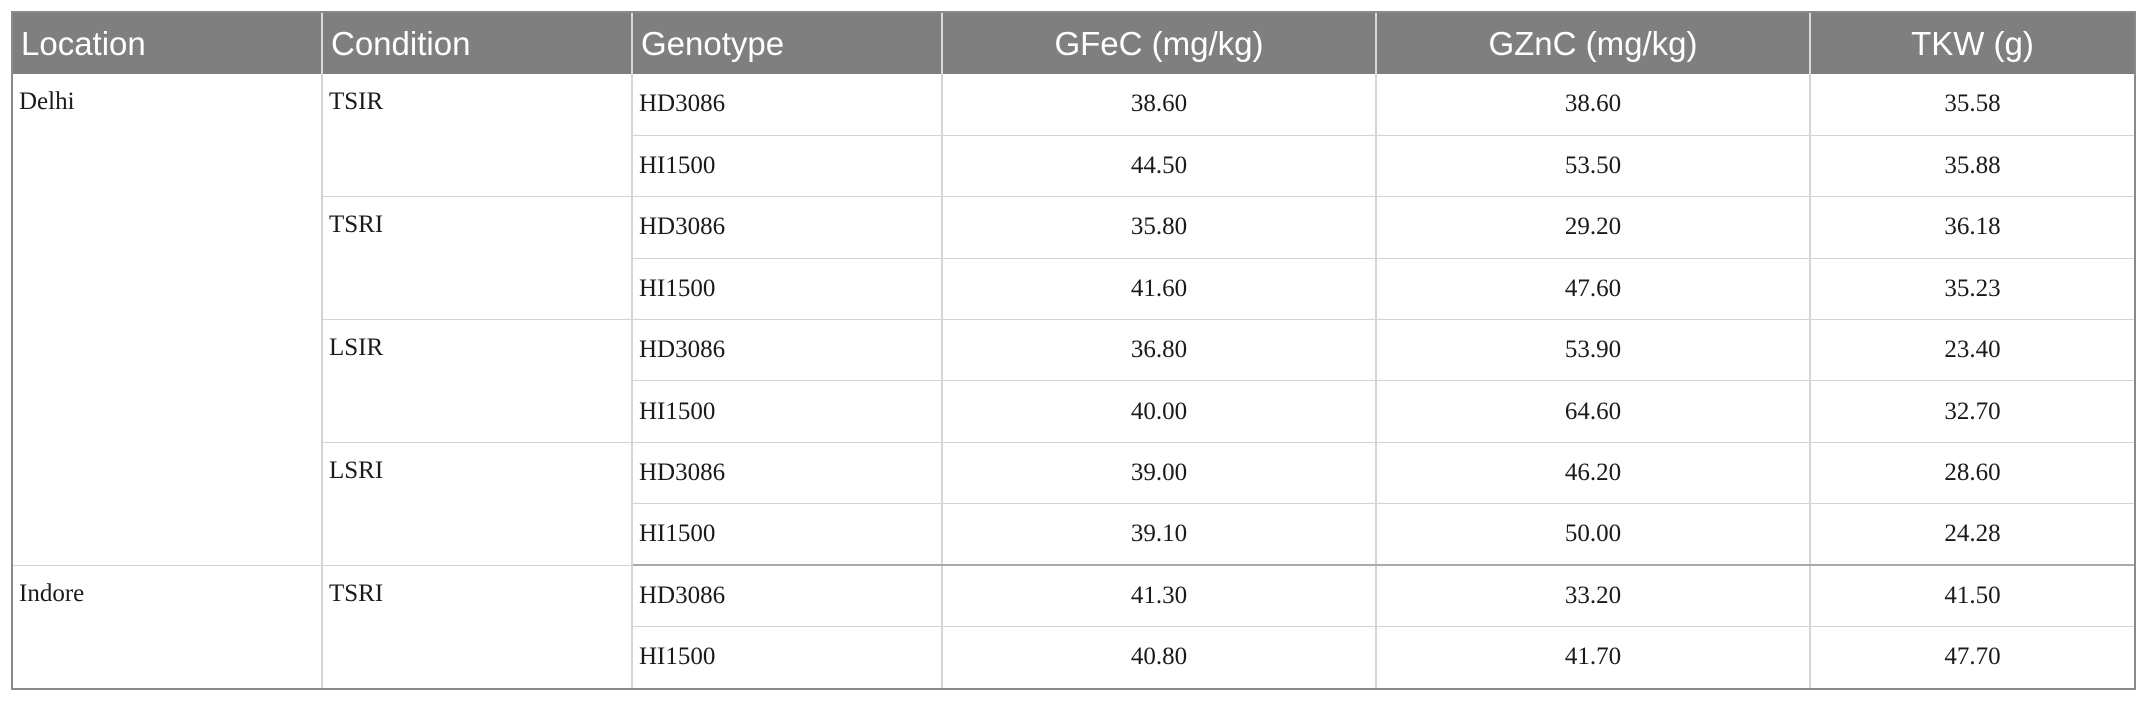  I want to click on cell-gznc: 41.70, so click(1593, 657).